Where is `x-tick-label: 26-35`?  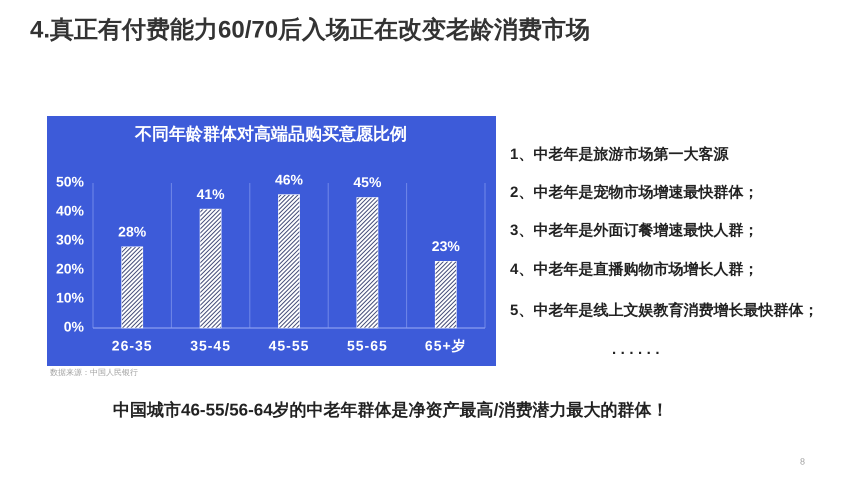 x-tick-label: 26-35 is located at coordinates (132, 346).